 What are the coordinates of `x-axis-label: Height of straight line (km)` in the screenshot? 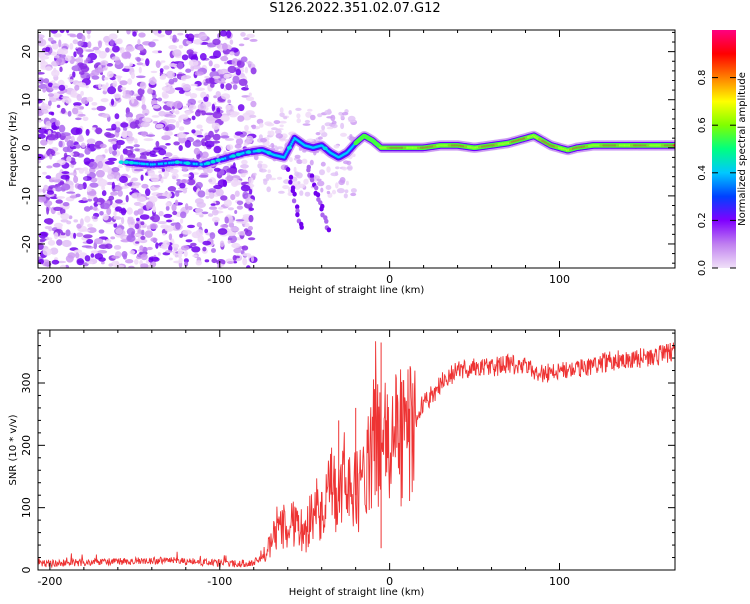 It's located at (357, 290).